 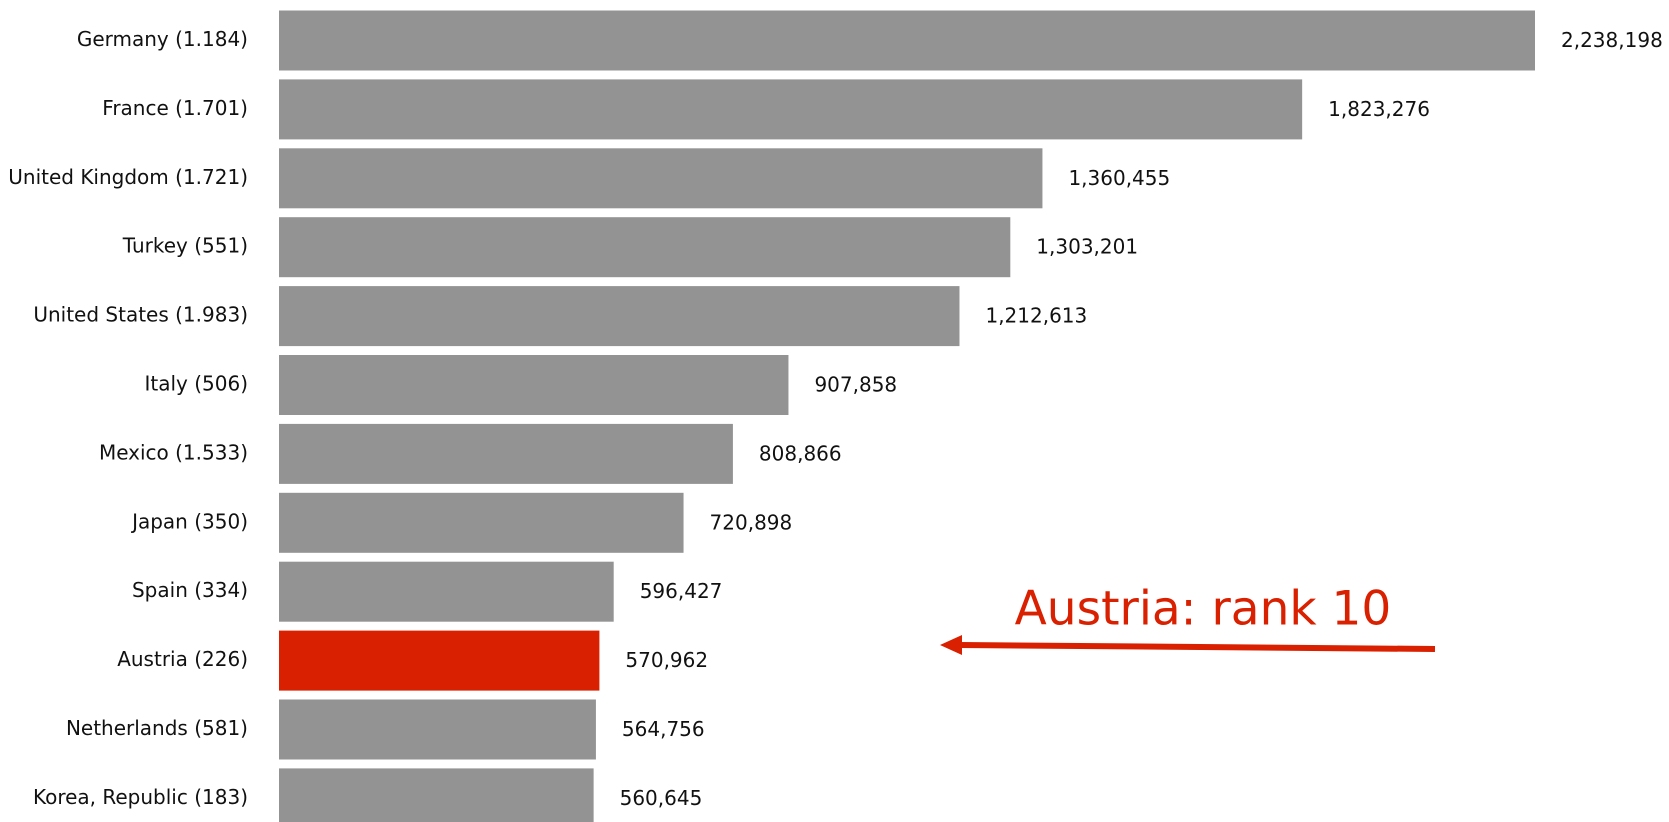 What do you see at coordinates (1612, 40) in the screenshot?
I see `value-label: 2,238,198` at bounding box center [1612, 40].